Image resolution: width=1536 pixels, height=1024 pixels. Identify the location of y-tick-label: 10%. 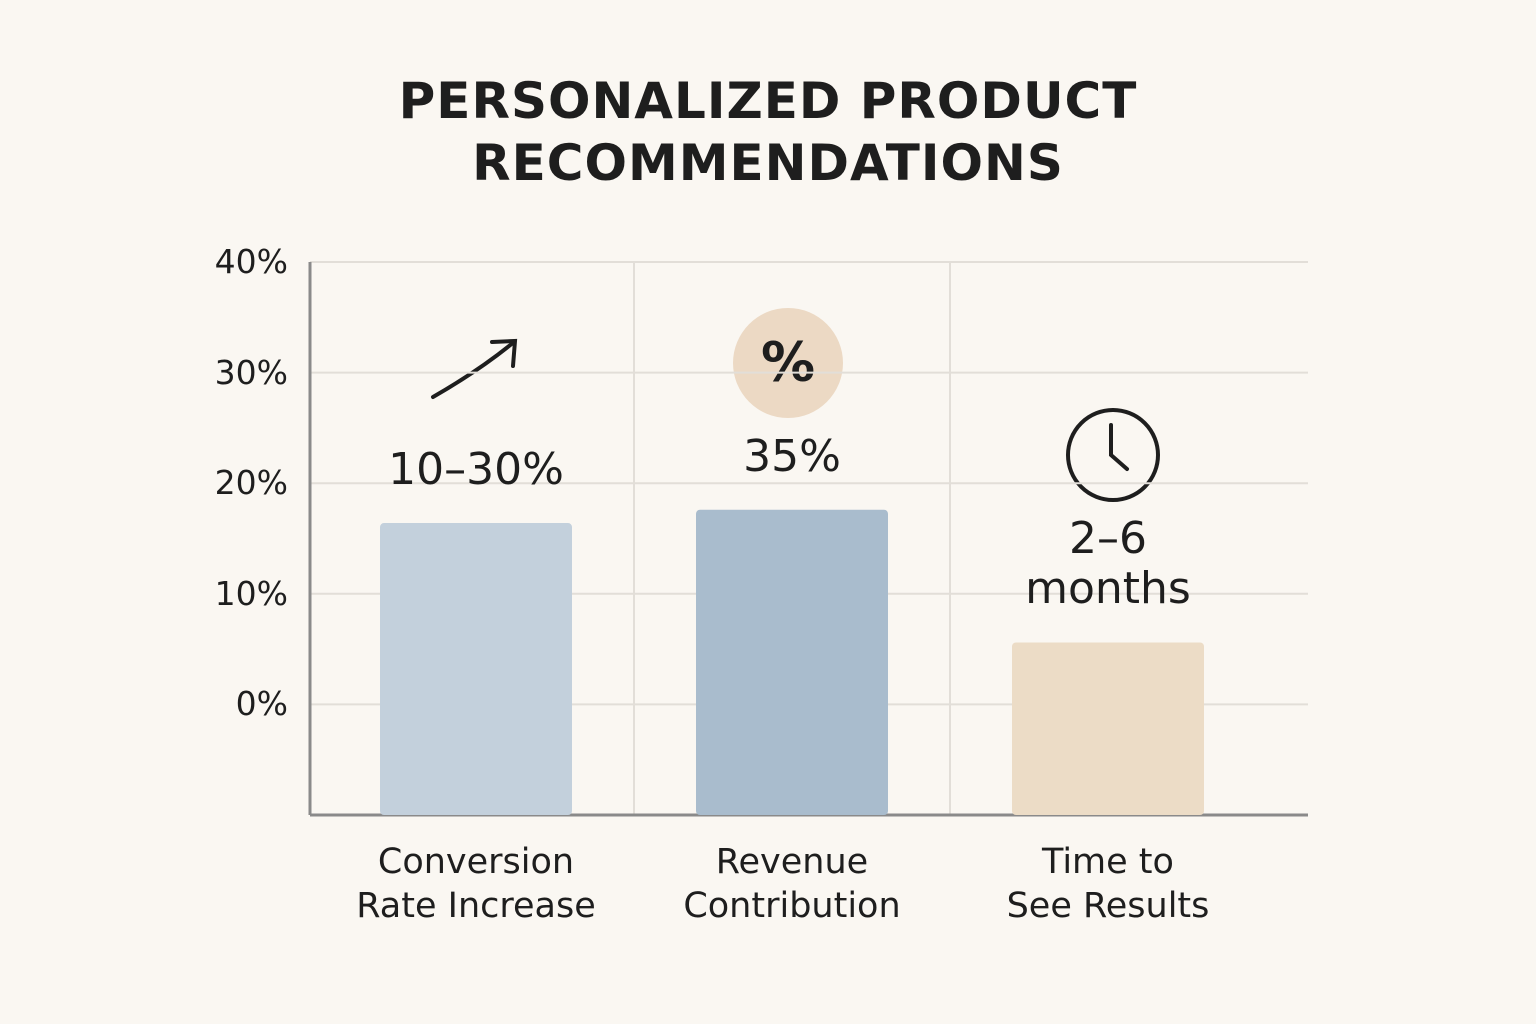
(251, 593).